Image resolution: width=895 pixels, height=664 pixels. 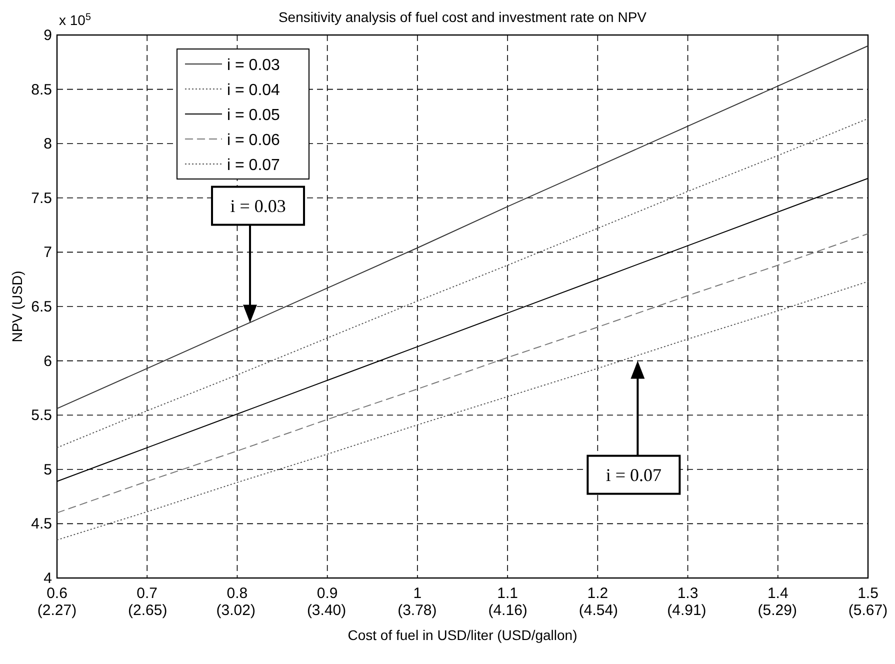 What do you see at coordinates (598, 610) in the screenshot?
I see `x2-tick-label: (4.54)` at bounding box center [598, 610].